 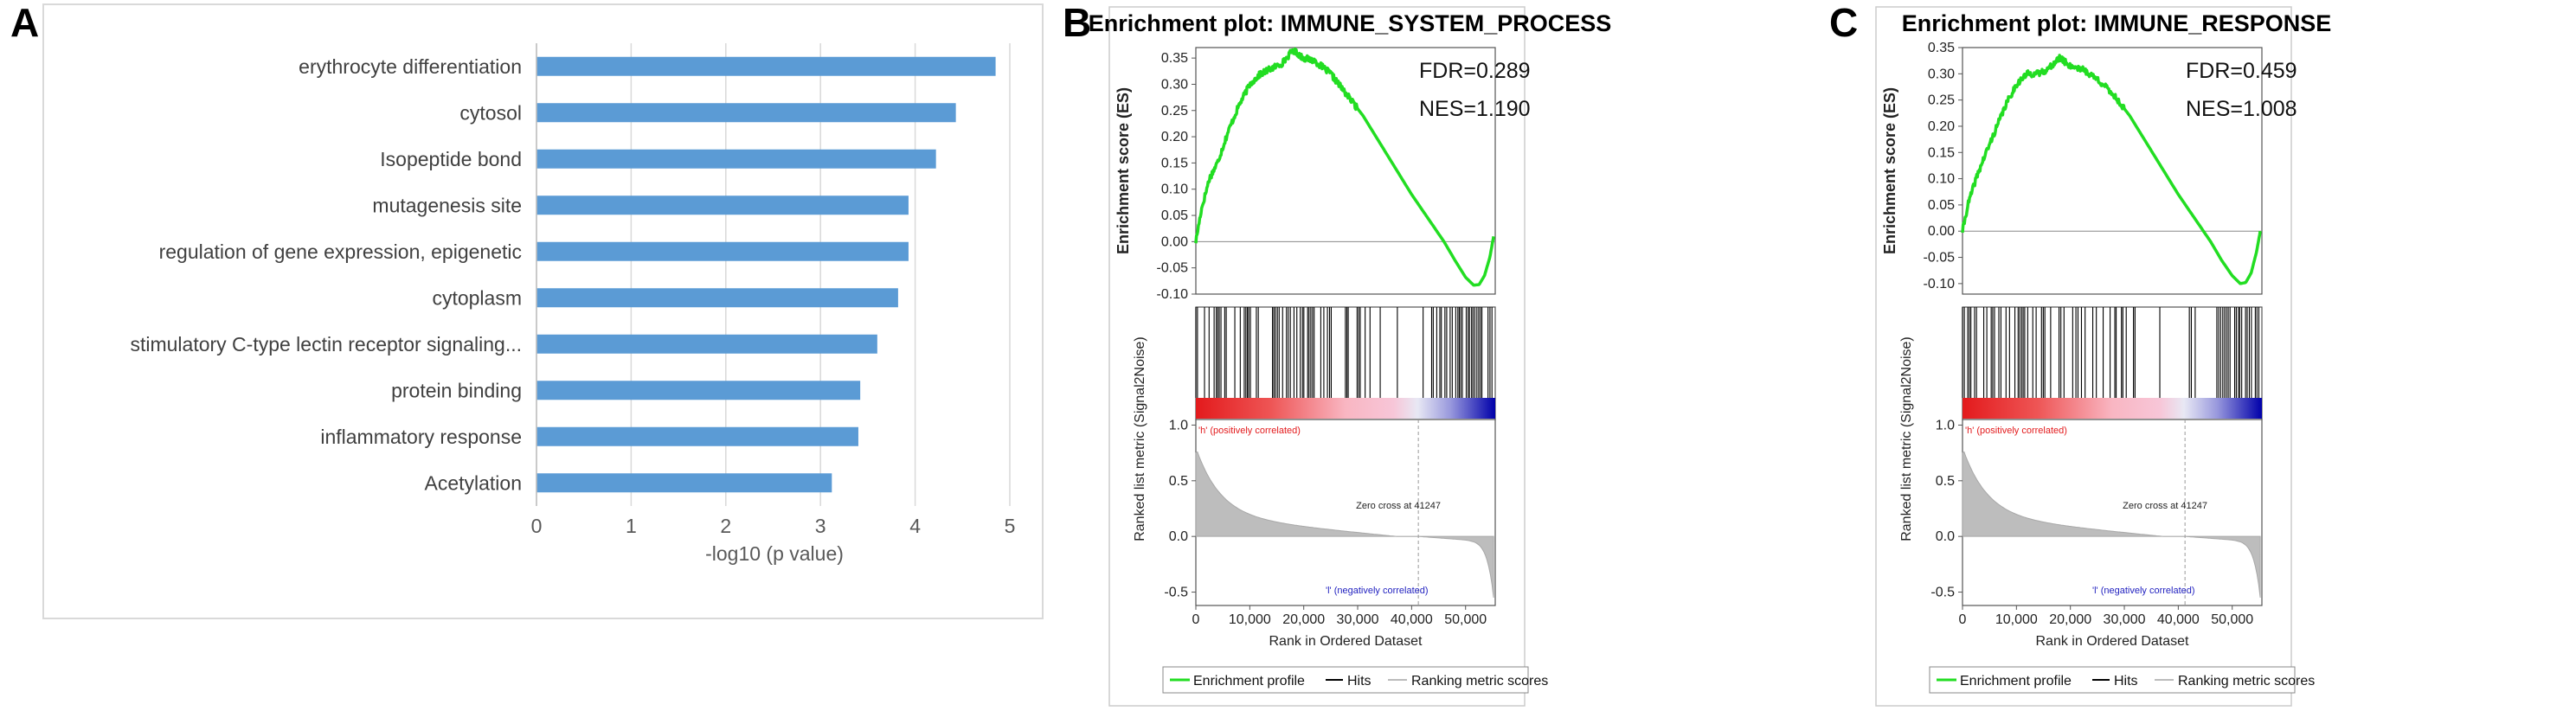 I want to click on positive-label: 'h' (positively correlated), so click(x=2016, y=431).